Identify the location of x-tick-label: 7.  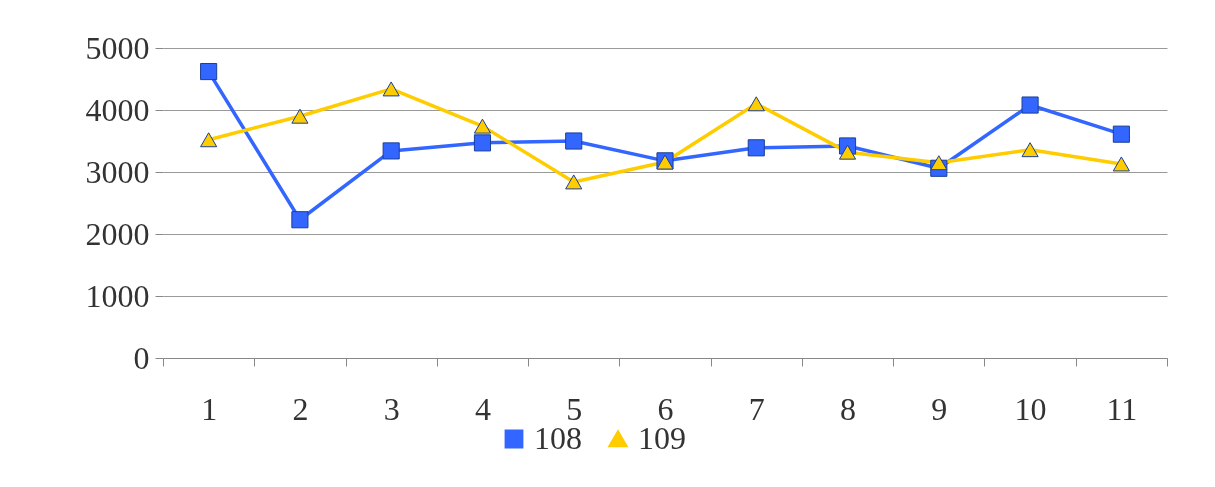
(756, 408).